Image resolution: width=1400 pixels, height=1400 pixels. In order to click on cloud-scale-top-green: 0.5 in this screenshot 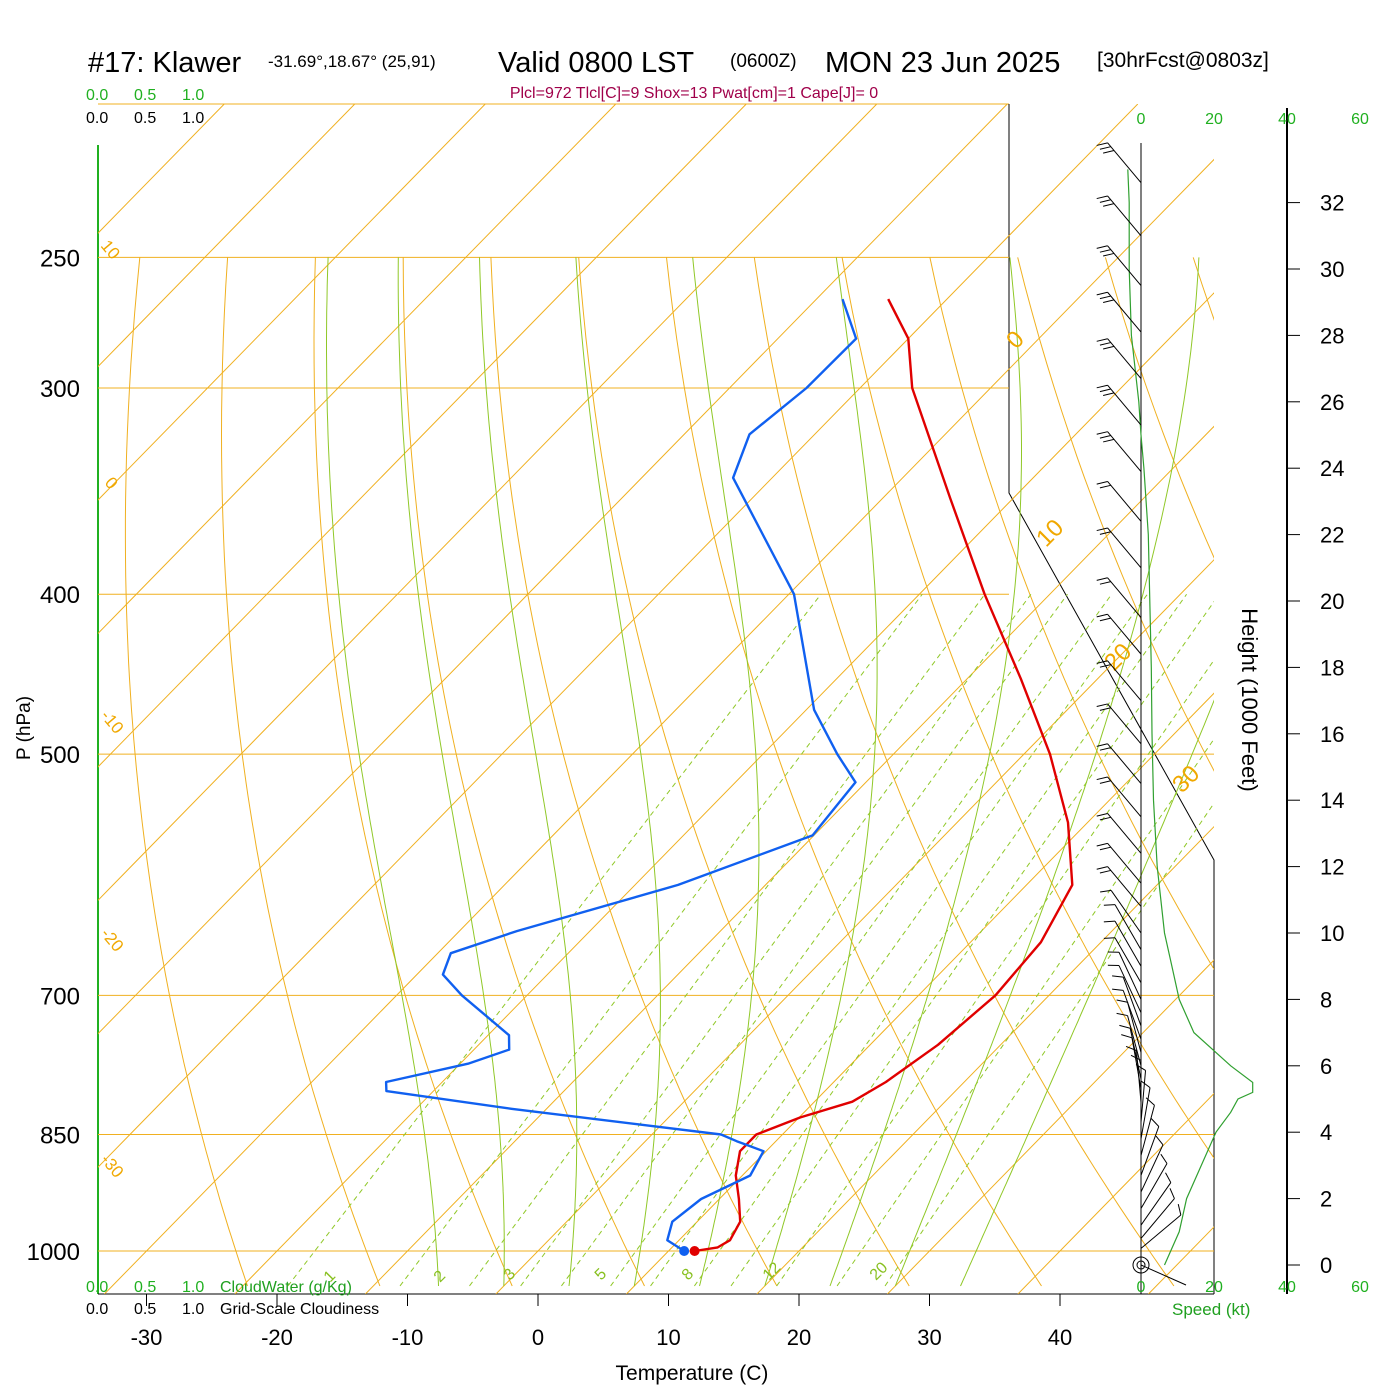, I will do `click(145, 95)`.